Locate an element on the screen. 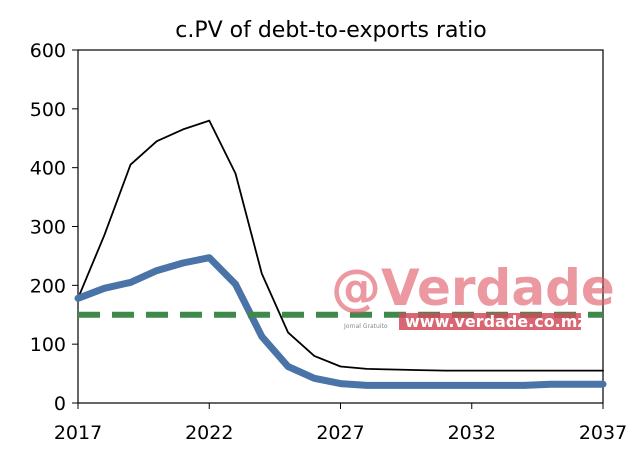 This screenshot has width=640, height=460. watermark-brand: @Verdade is located at coordinates (473, 288).